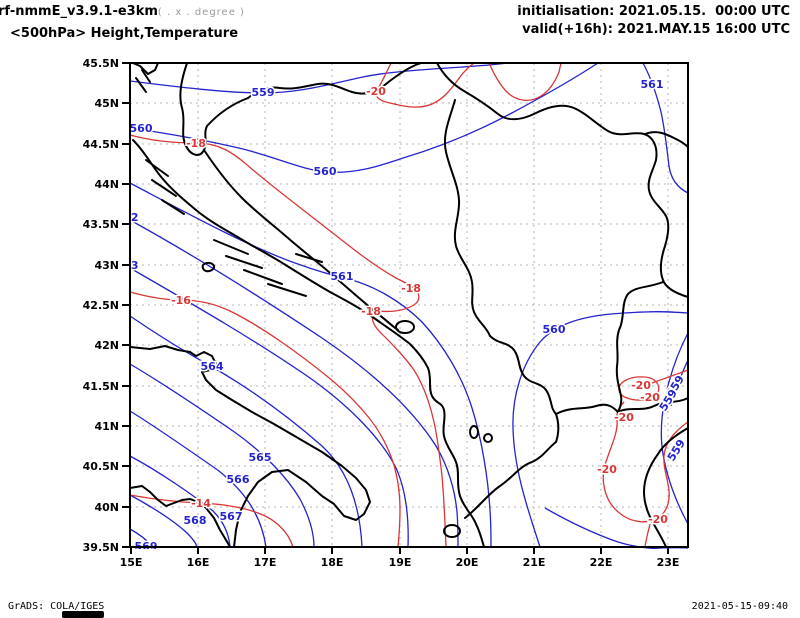 Image resolution: width=800 pixels, height=618 pixels. What do you see at coordinates (666, 139) in the screenshot?
I see `border-romania-east` at bounding box center [666, 139].